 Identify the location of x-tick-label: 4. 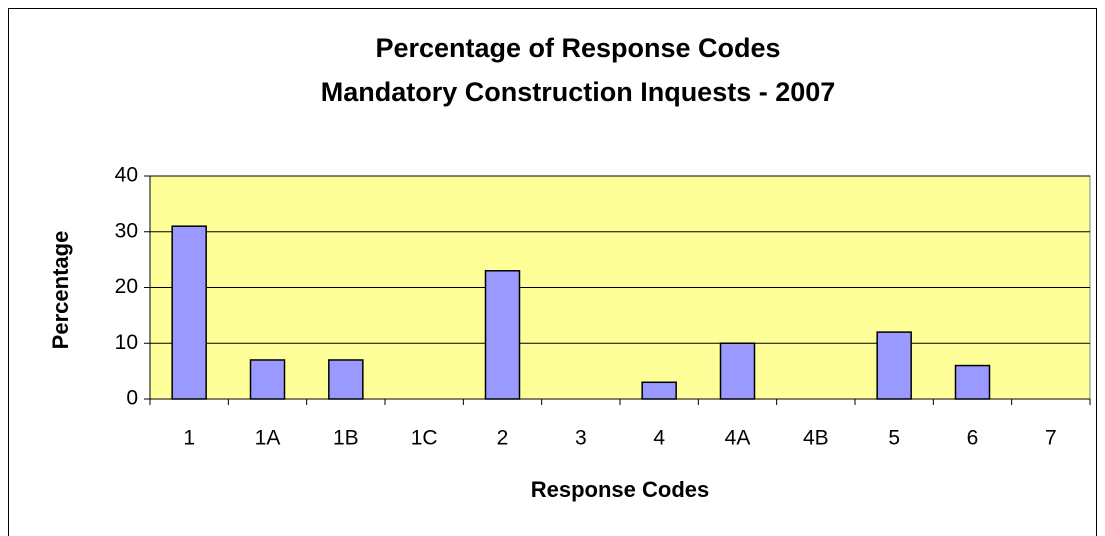
(659, 438).